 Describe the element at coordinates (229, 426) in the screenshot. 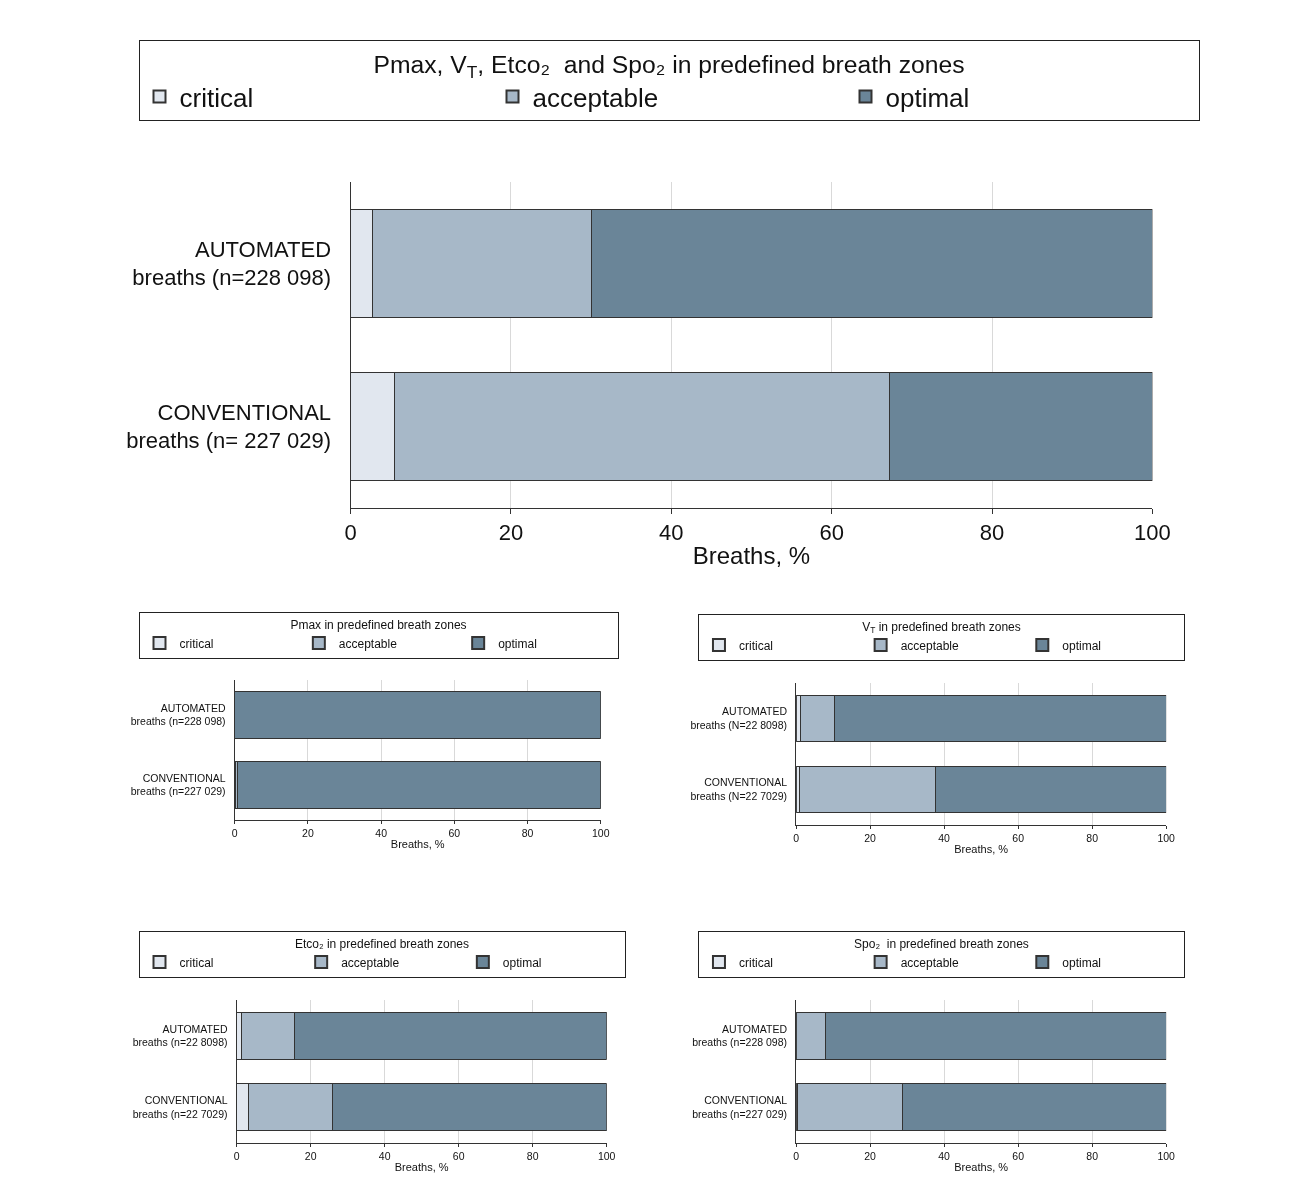

I see `y-tick-label: CONVENTIONAL breaths (n= 227 029)` at that location.